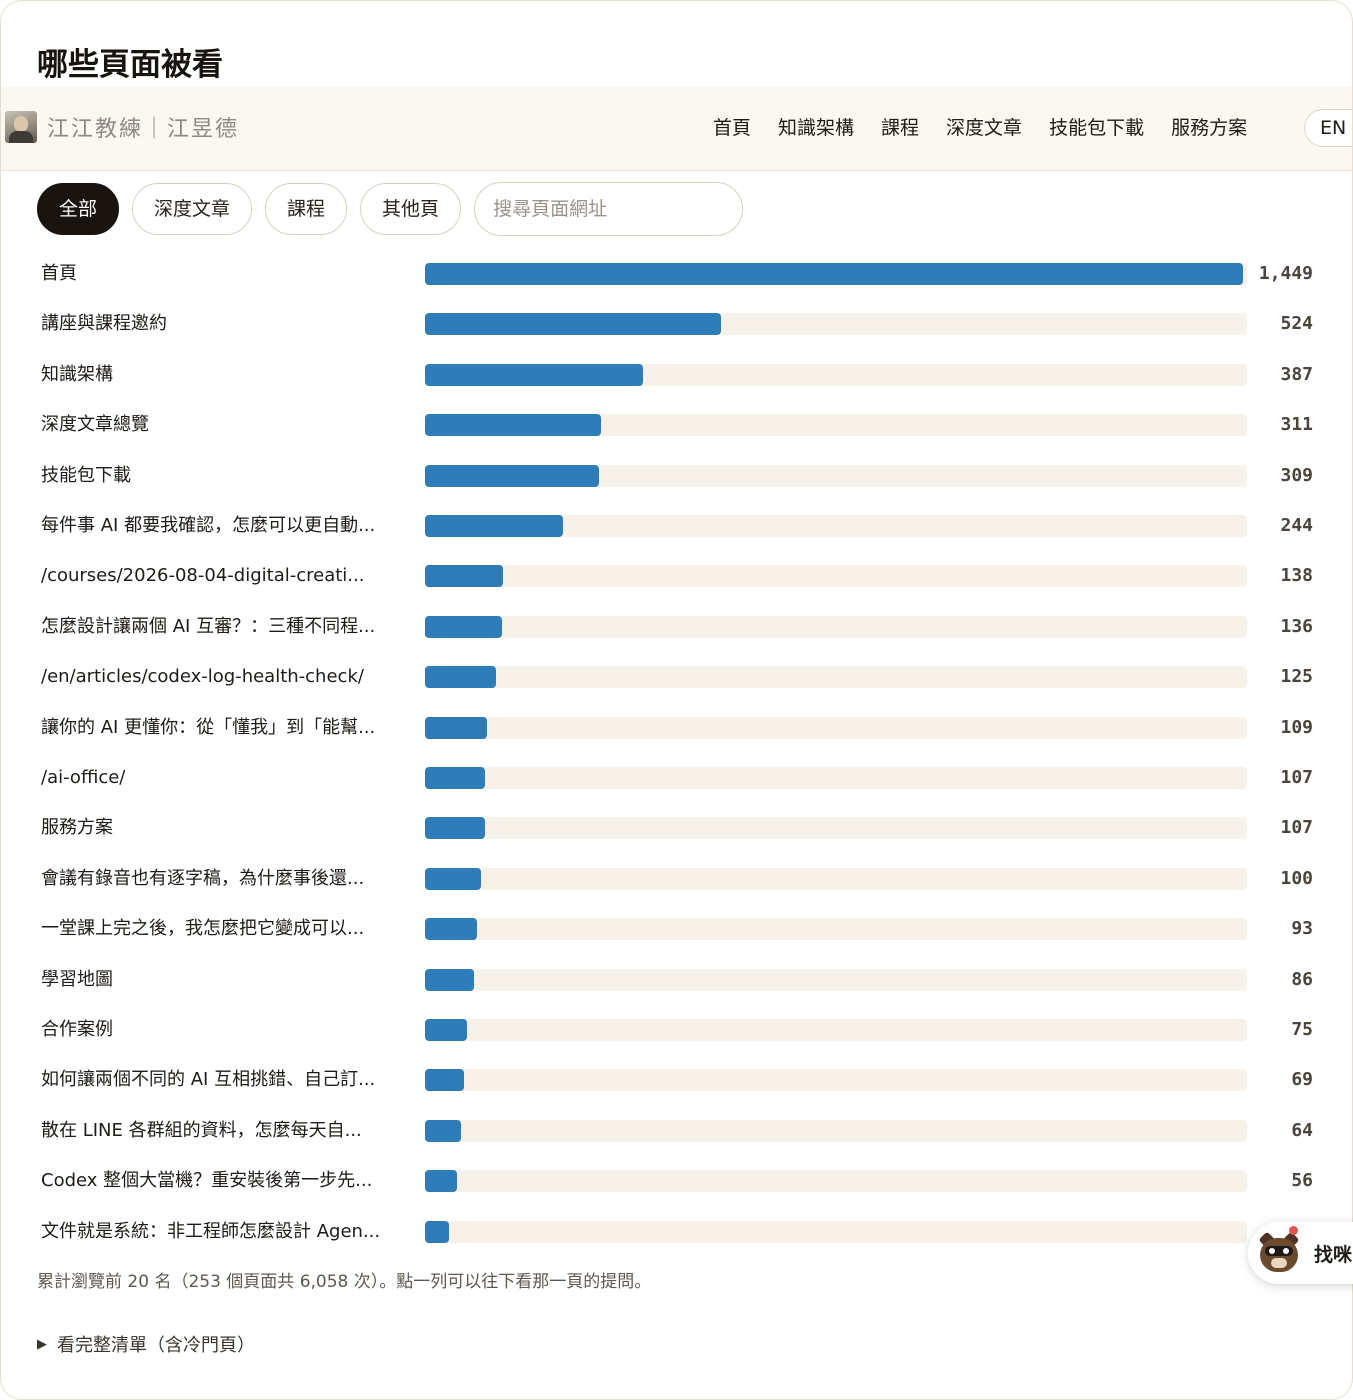  I want to click on table-row: /courses/2026-08-04-digital-creati... 138, so click(676, 576).